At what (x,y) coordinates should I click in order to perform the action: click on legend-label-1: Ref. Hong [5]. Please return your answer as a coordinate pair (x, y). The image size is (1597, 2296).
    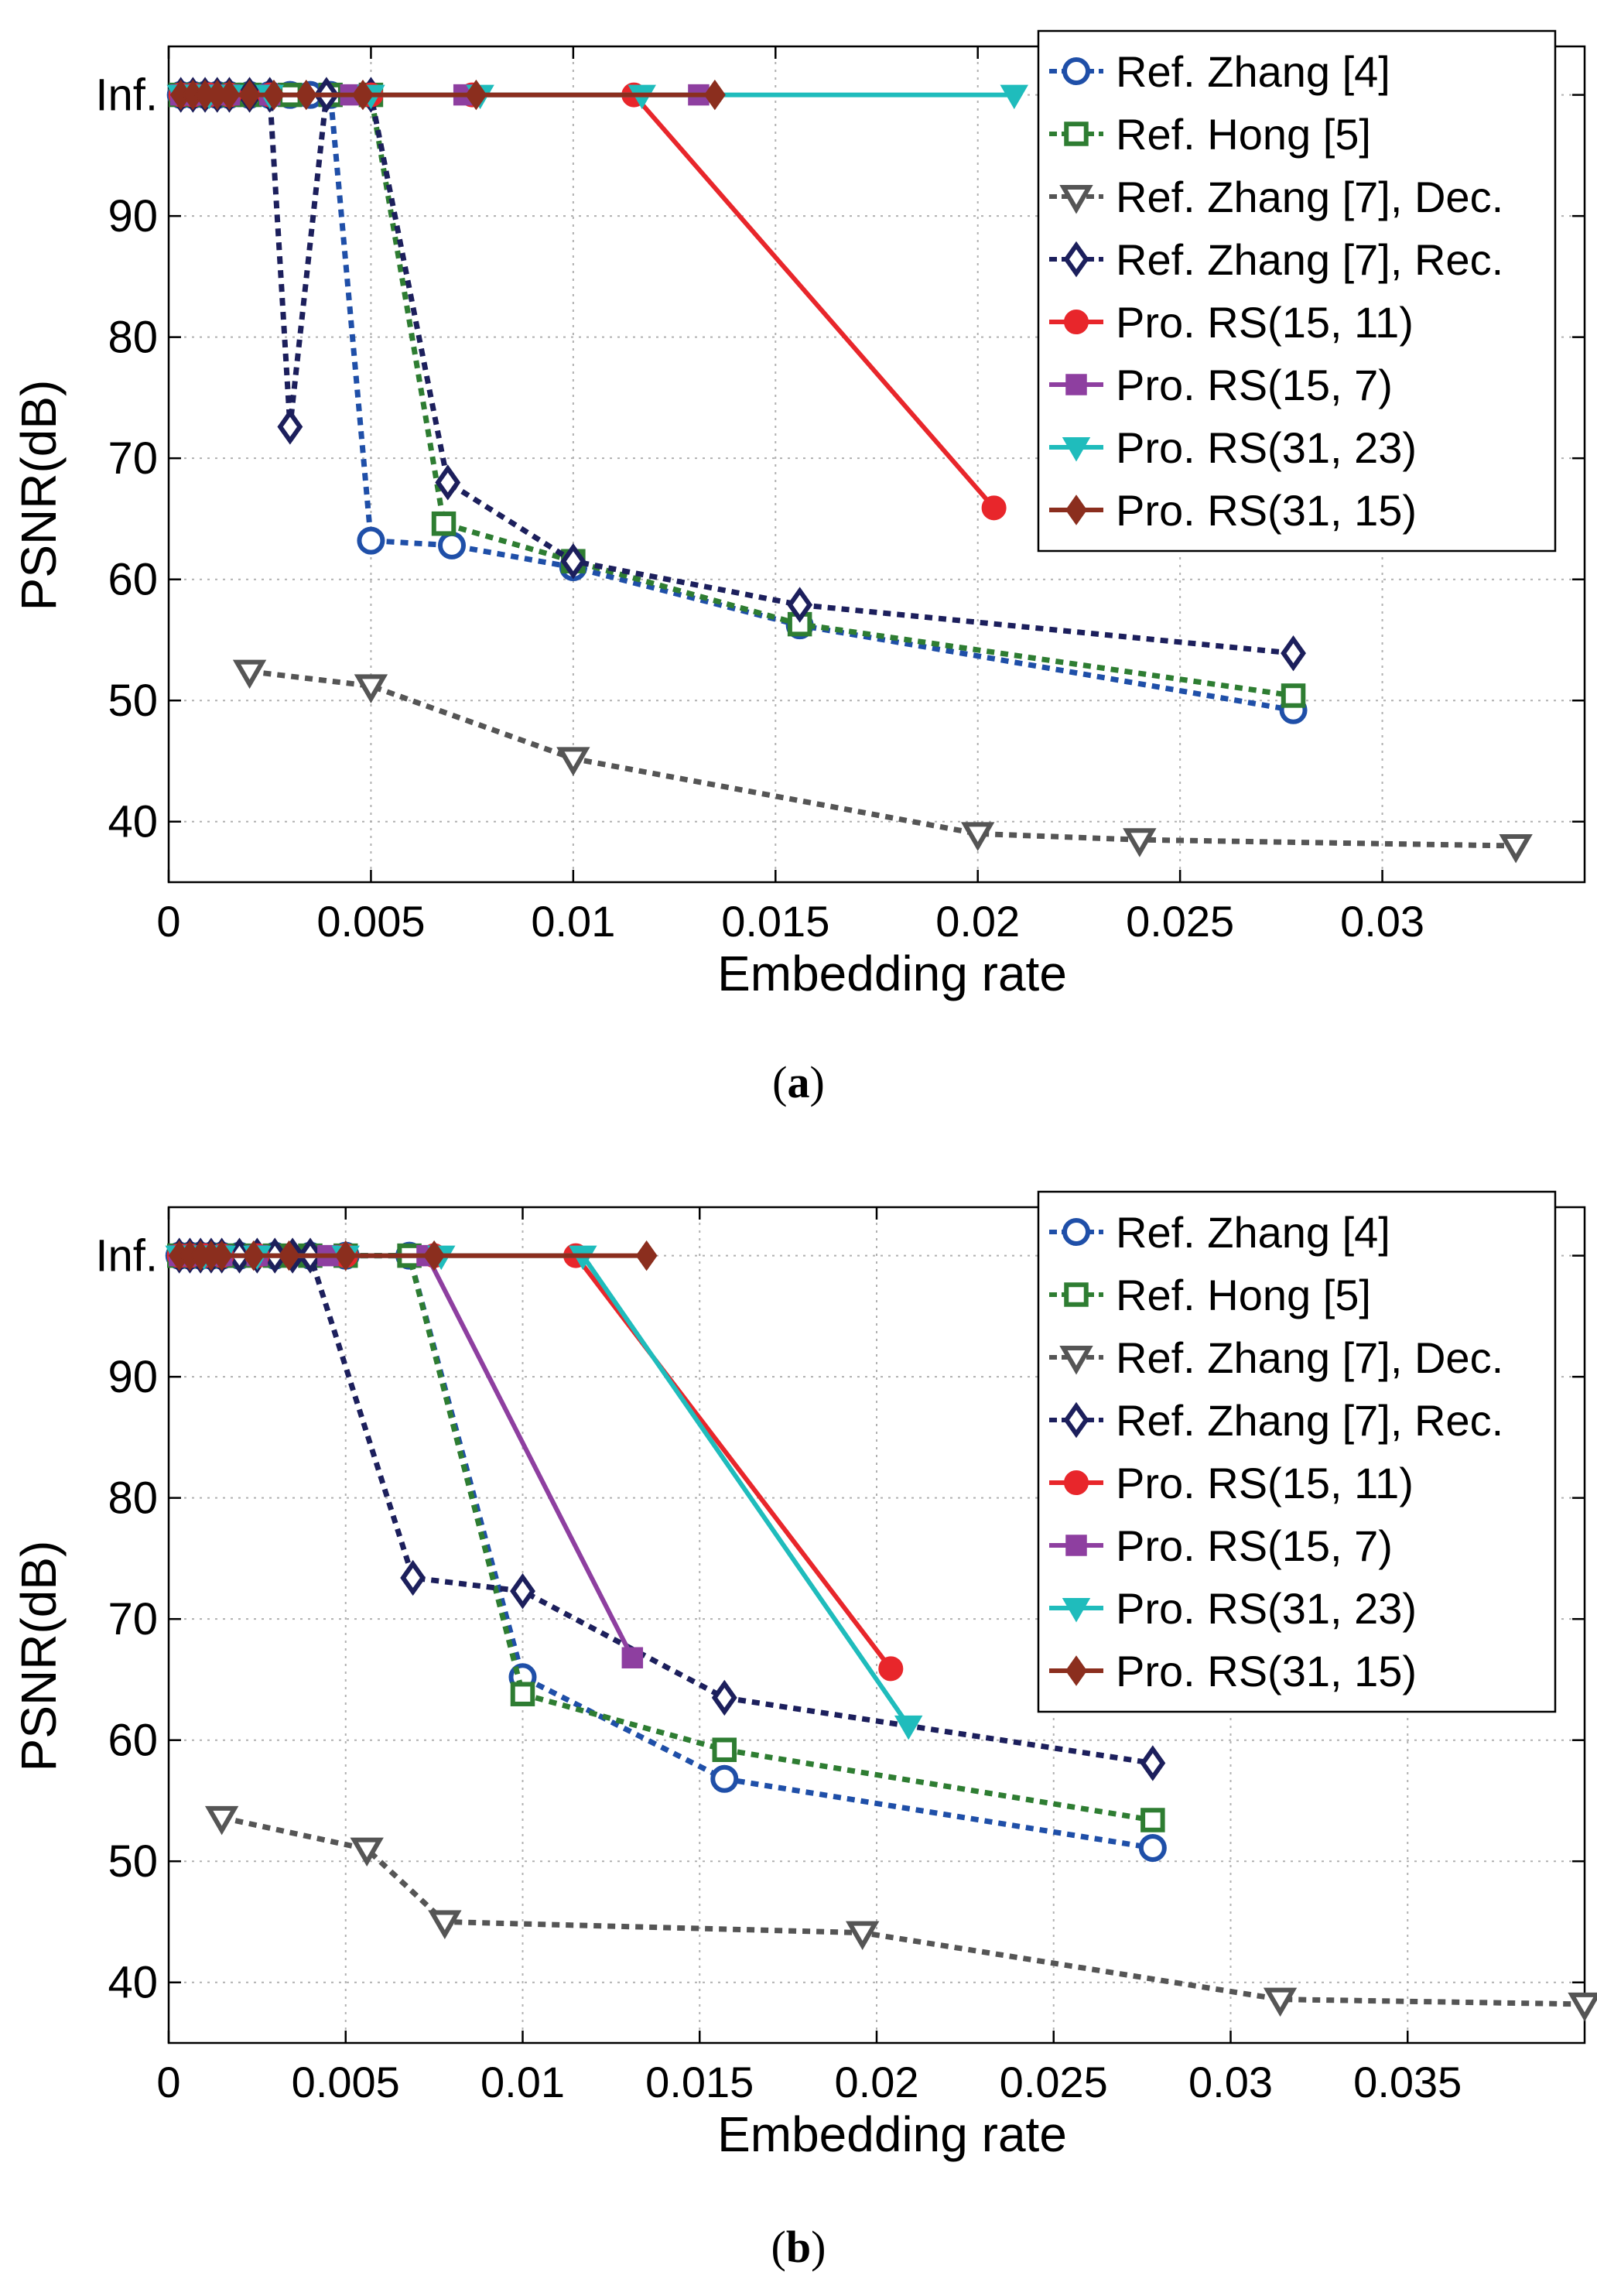
    Looking at the image, I should click on (1244, 134).